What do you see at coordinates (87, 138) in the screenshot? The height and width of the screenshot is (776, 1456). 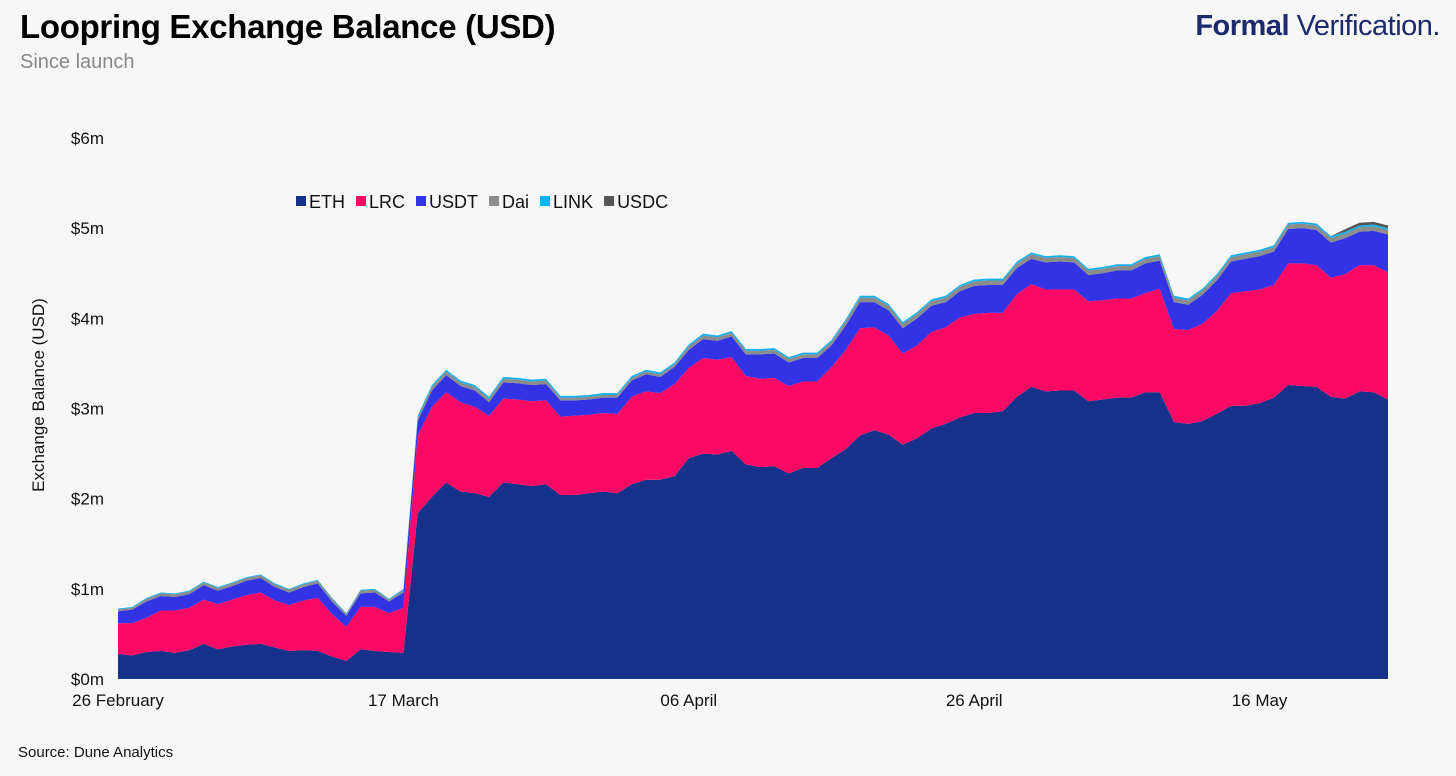 I see `y-tick-label: $6m` at bounding box center [87, 138].